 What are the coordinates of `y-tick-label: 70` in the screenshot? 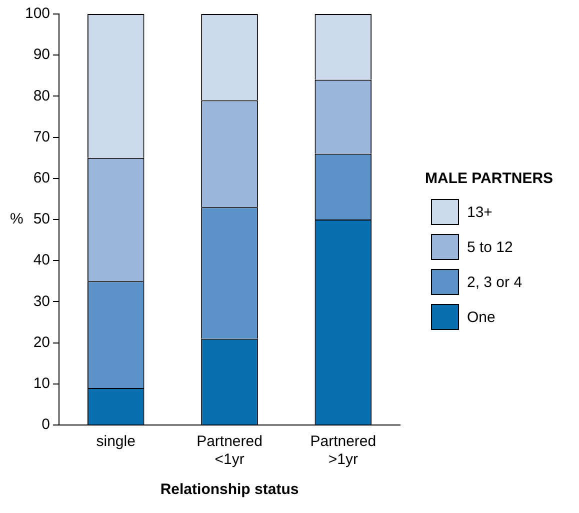 It's located at (41, 137).